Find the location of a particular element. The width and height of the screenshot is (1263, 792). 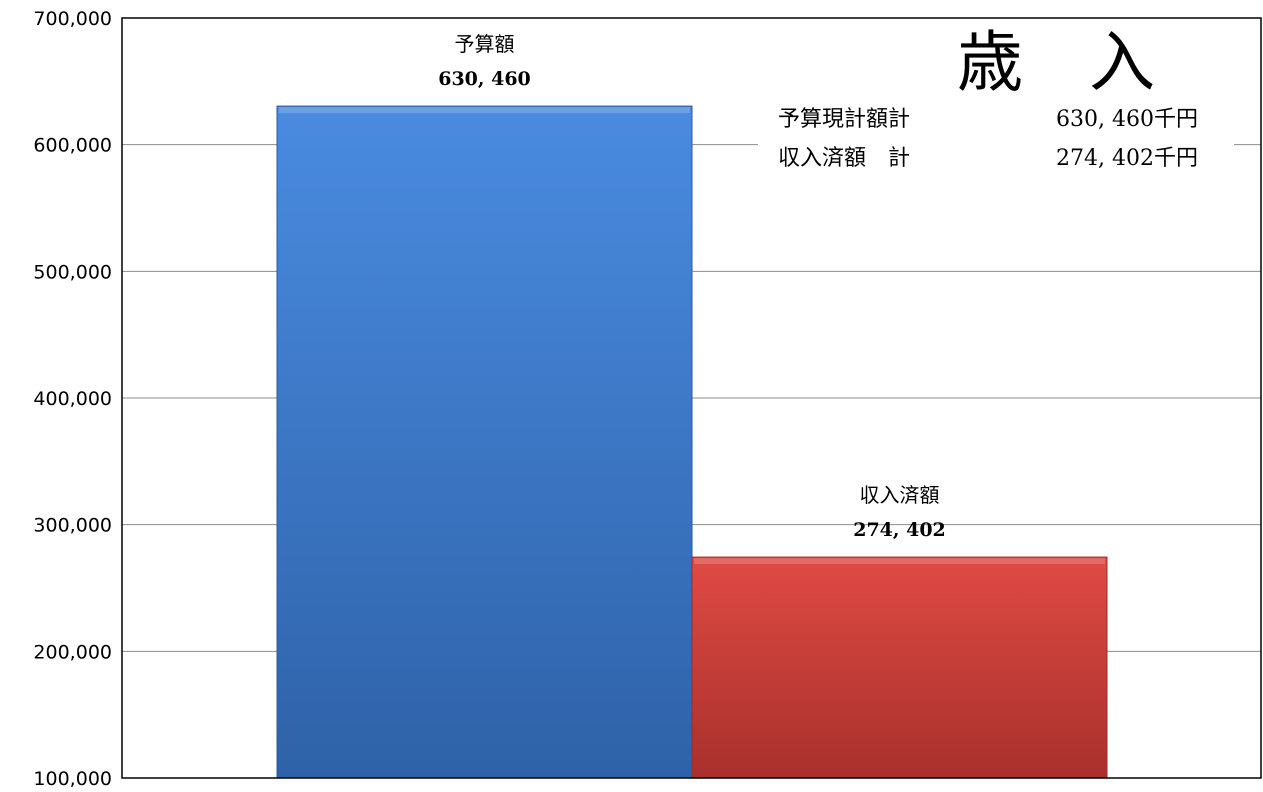

y-tick-label: 500,000 is located at coordinates (72, 272).